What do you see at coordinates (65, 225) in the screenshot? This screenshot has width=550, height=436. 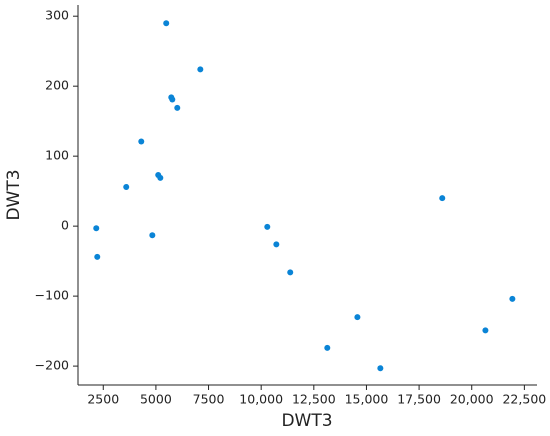 I see `y-tick-label: 0` at bounding box center [65, 225].